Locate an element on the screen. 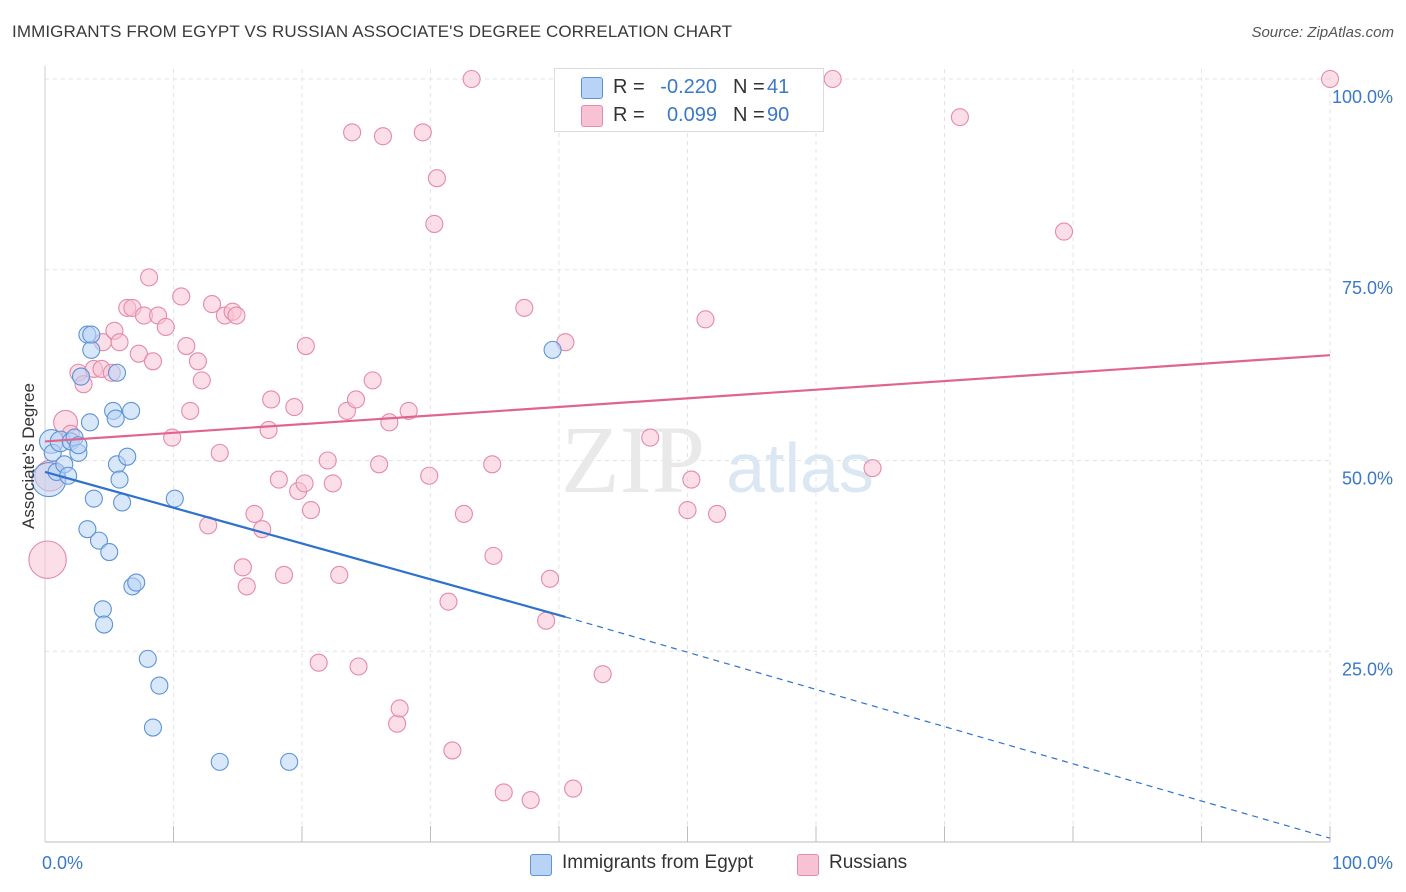 This screenshot has height=892, width=1406. russia-r-label: R = is located at coordinates (629, 115).